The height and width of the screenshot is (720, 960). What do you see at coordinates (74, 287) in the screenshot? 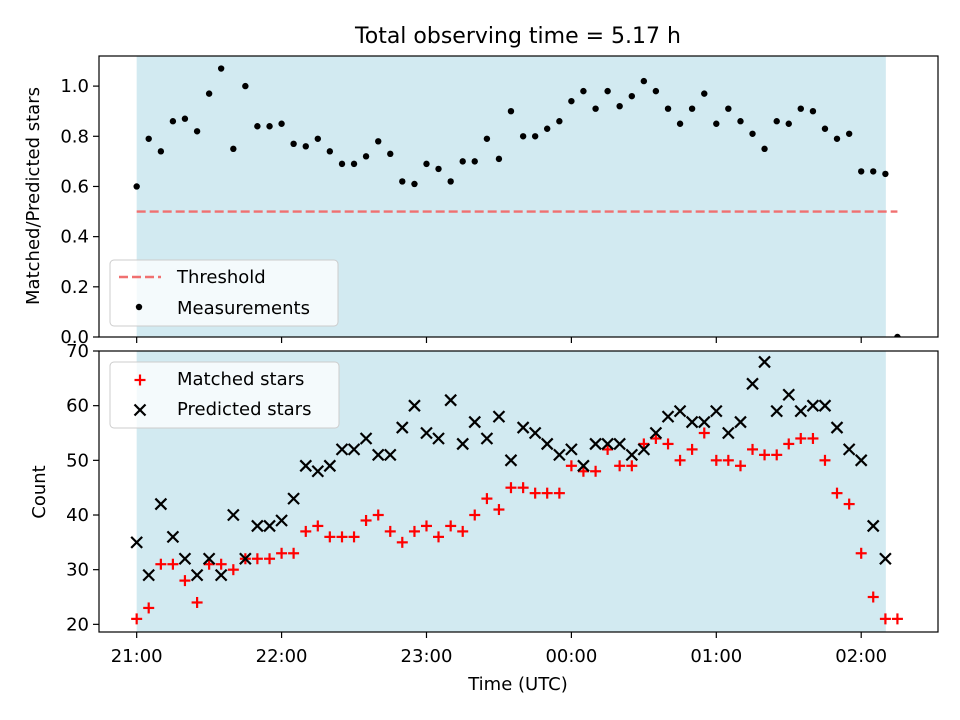
I see `y-tick-label: 0.2` at bounding box center [74, 287].